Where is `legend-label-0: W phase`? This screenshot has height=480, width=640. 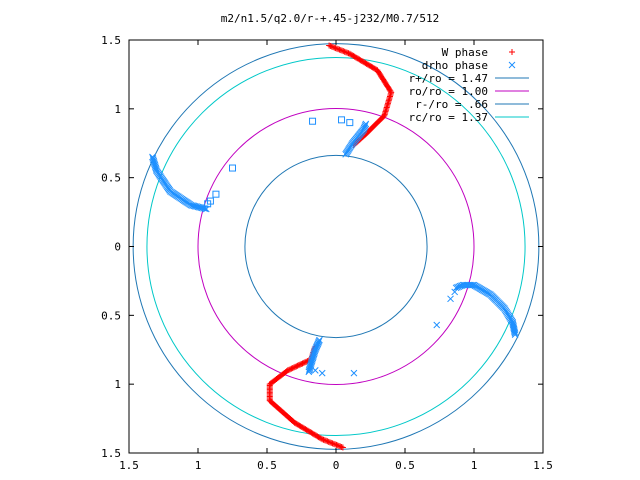 legend-label-0: W phase is located at coordinates (465, 52).